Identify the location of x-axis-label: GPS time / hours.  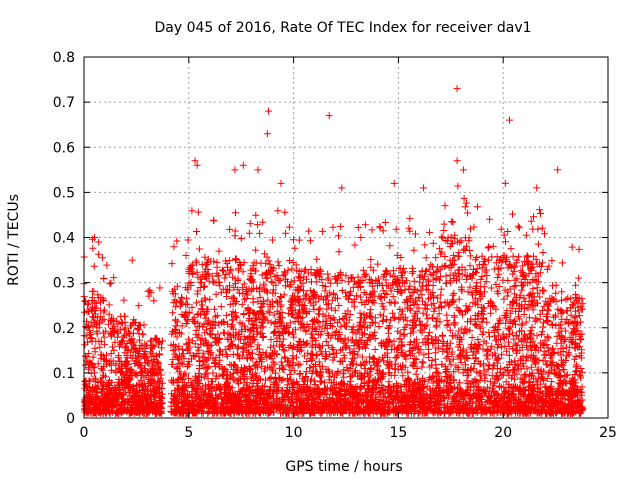
(343, 467).